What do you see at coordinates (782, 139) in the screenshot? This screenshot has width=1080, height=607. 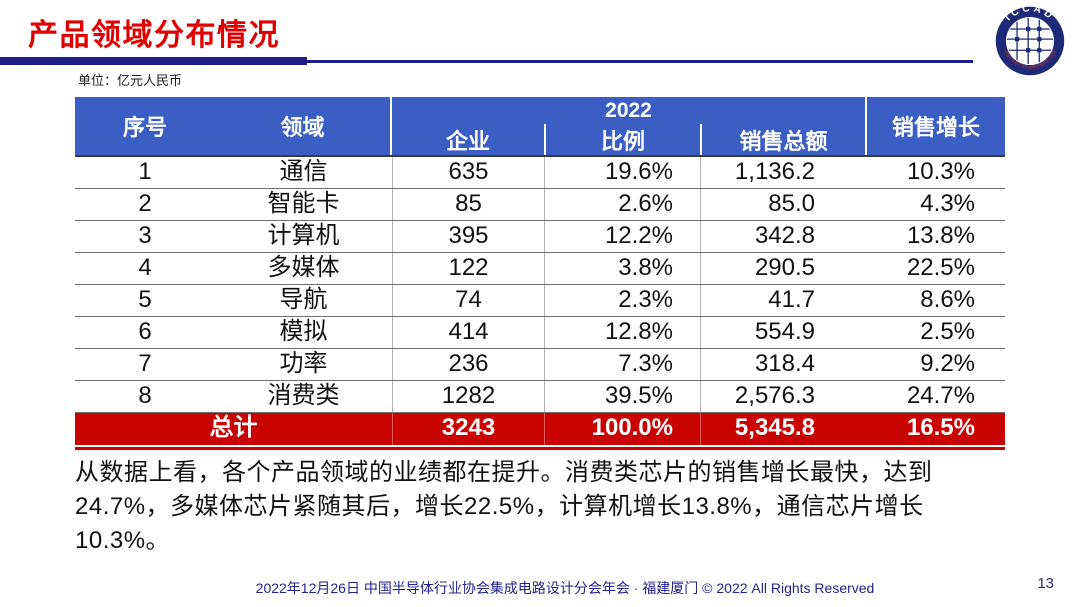 I see `header-sales: 销售总额` at bounding box center [782, 139].